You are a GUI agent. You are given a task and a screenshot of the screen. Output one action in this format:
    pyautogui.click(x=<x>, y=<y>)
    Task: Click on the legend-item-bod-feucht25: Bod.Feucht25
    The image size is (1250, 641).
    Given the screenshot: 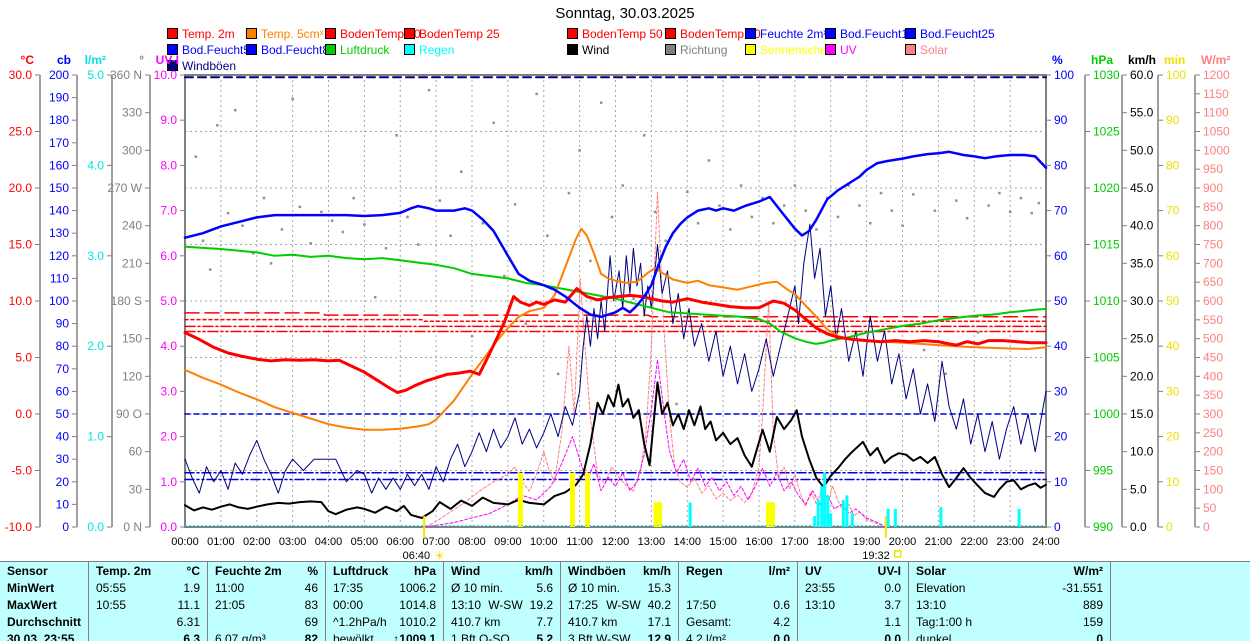 What is the action you would take?
    pyautogui.click(x=950, y=34)
    